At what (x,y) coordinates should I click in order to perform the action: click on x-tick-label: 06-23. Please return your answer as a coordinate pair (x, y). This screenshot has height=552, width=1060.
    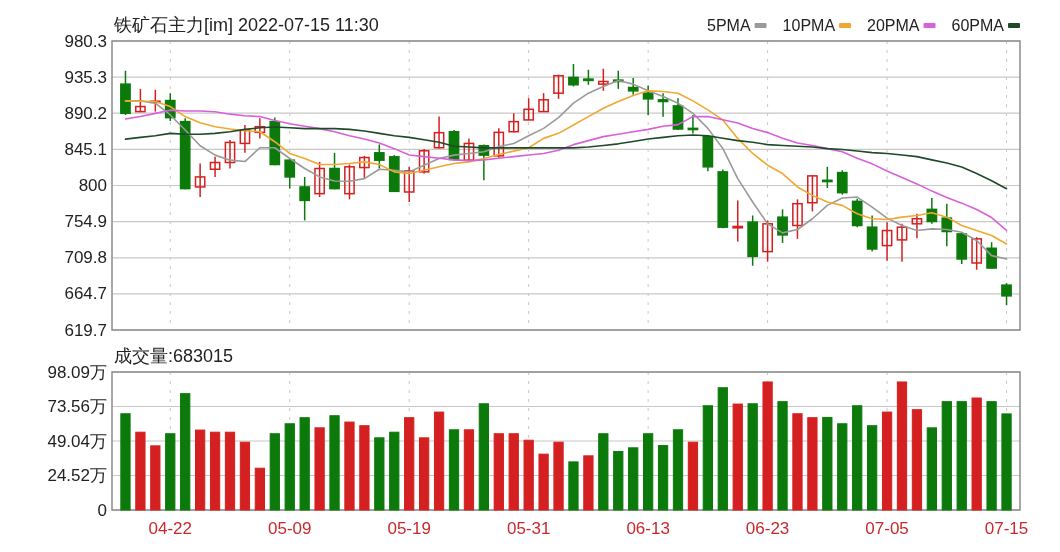
    Looking at the image, I should click on (767, 528).